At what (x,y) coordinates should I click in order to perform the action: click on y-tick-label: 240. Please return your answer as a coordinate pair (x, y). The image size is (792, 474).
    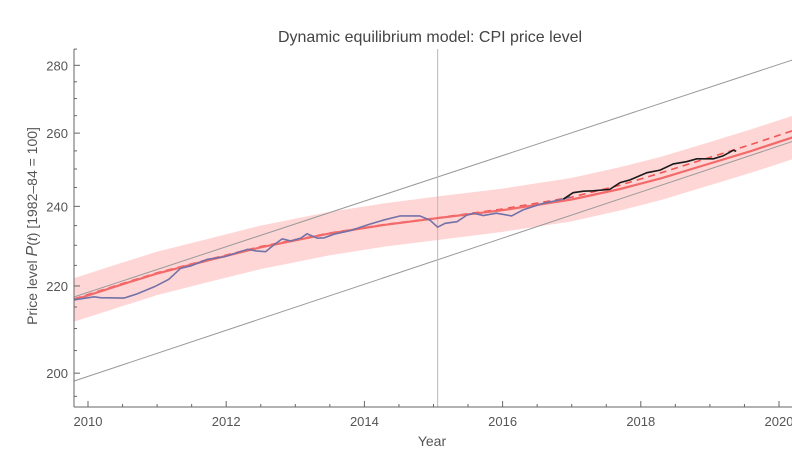
    Looking at the image, I should click on (57, 206).